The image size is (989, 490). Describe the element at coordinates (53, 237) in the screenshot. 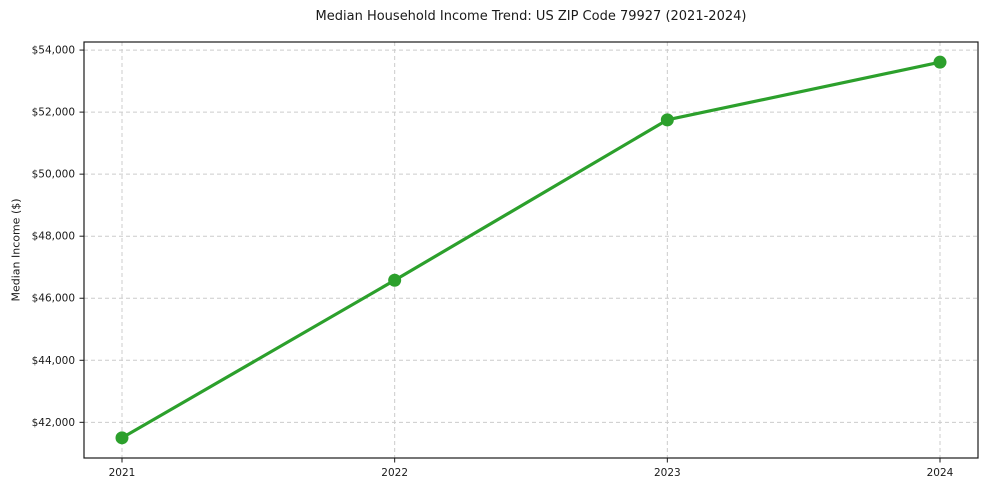

I see `y-tick-label: $48,000` at that location.